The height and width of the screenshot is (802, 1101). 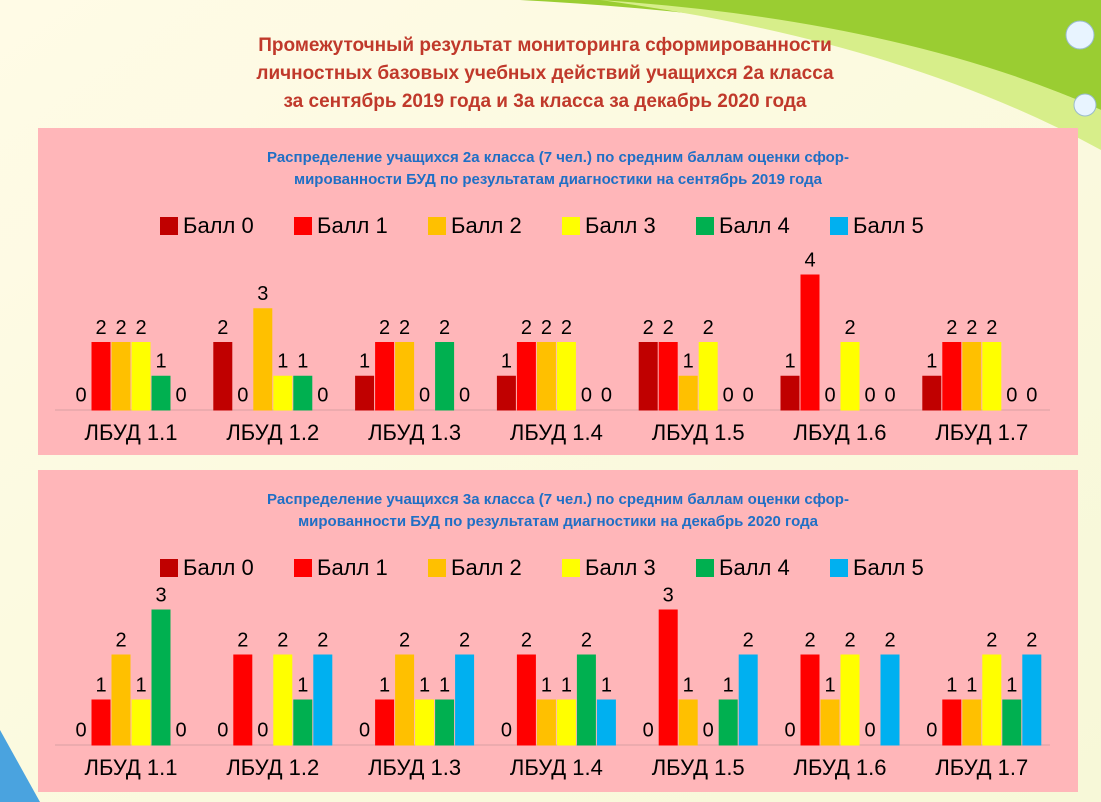 I want to click on legend-label: Балл 4, so click(x=754, y=225).